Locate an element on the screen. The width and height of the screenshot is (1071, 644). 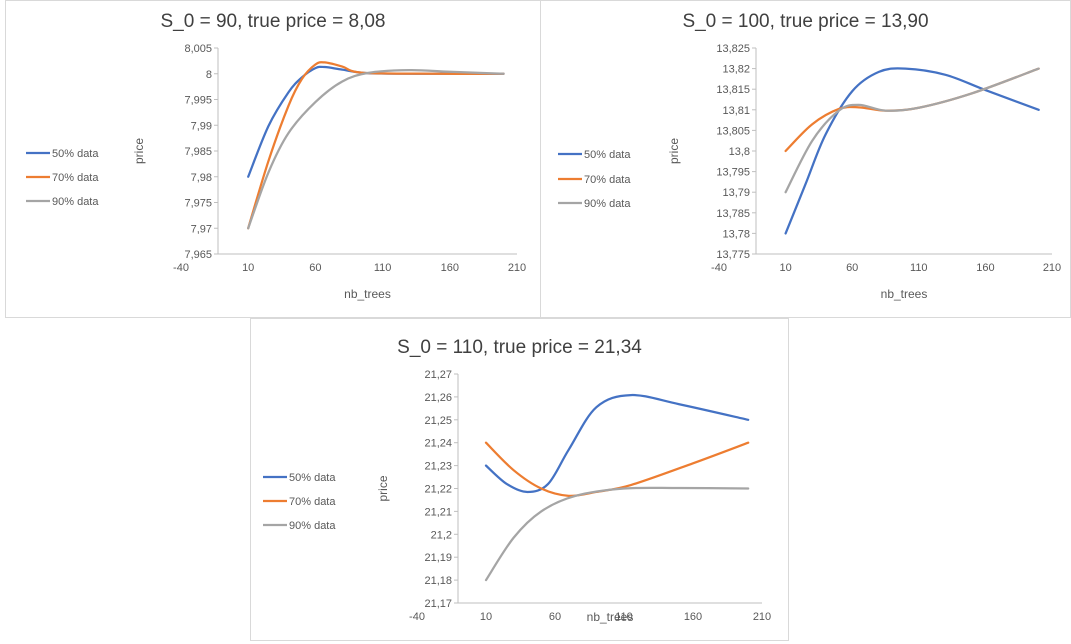
y-tick-label: 7,965 is located at coordinates (198, 255).